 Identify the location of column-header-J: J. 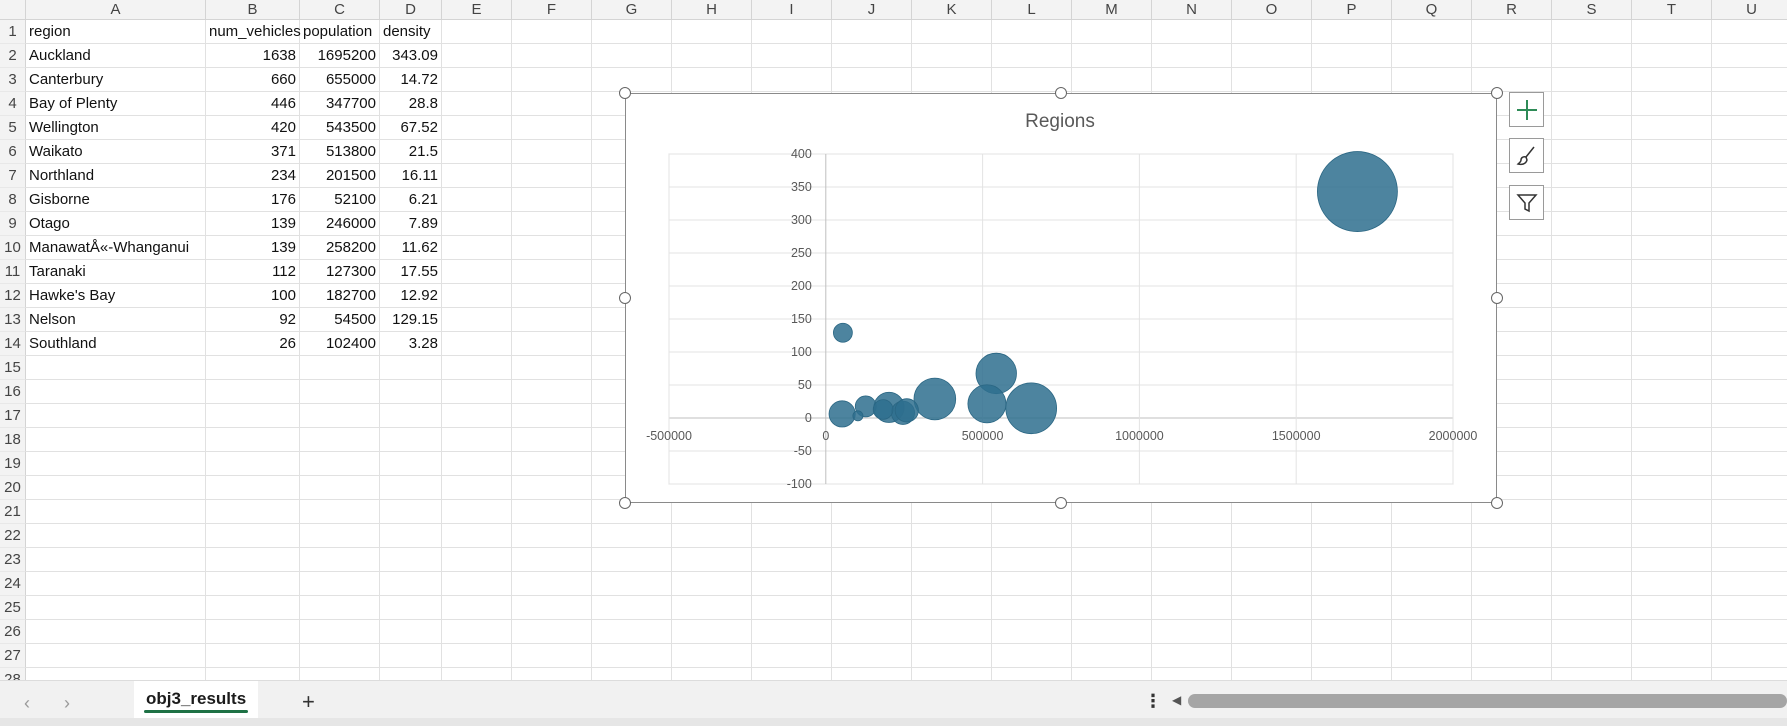
(872, 10).